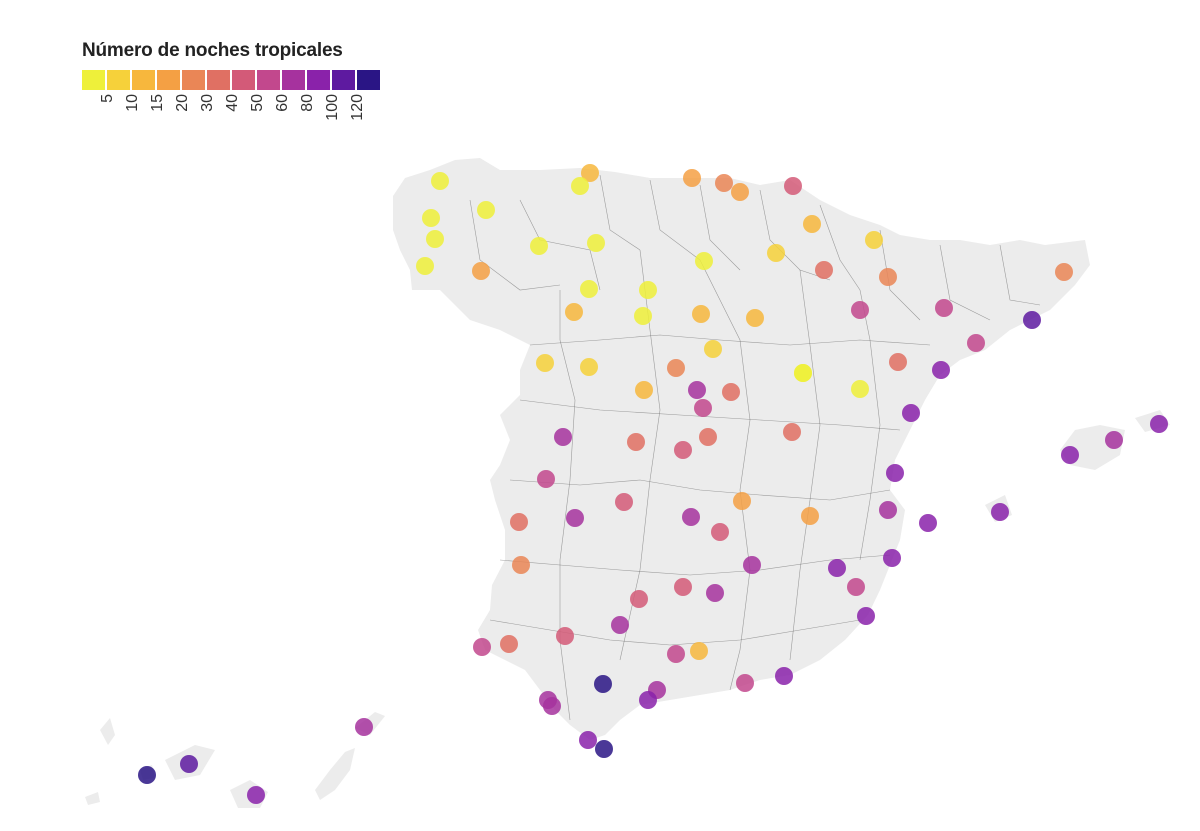 This screenshot has width=1200, height=831. Describe the element at coordinates (232, 103) in the screenshot. I see `legend-tick-label: 40` at that location.